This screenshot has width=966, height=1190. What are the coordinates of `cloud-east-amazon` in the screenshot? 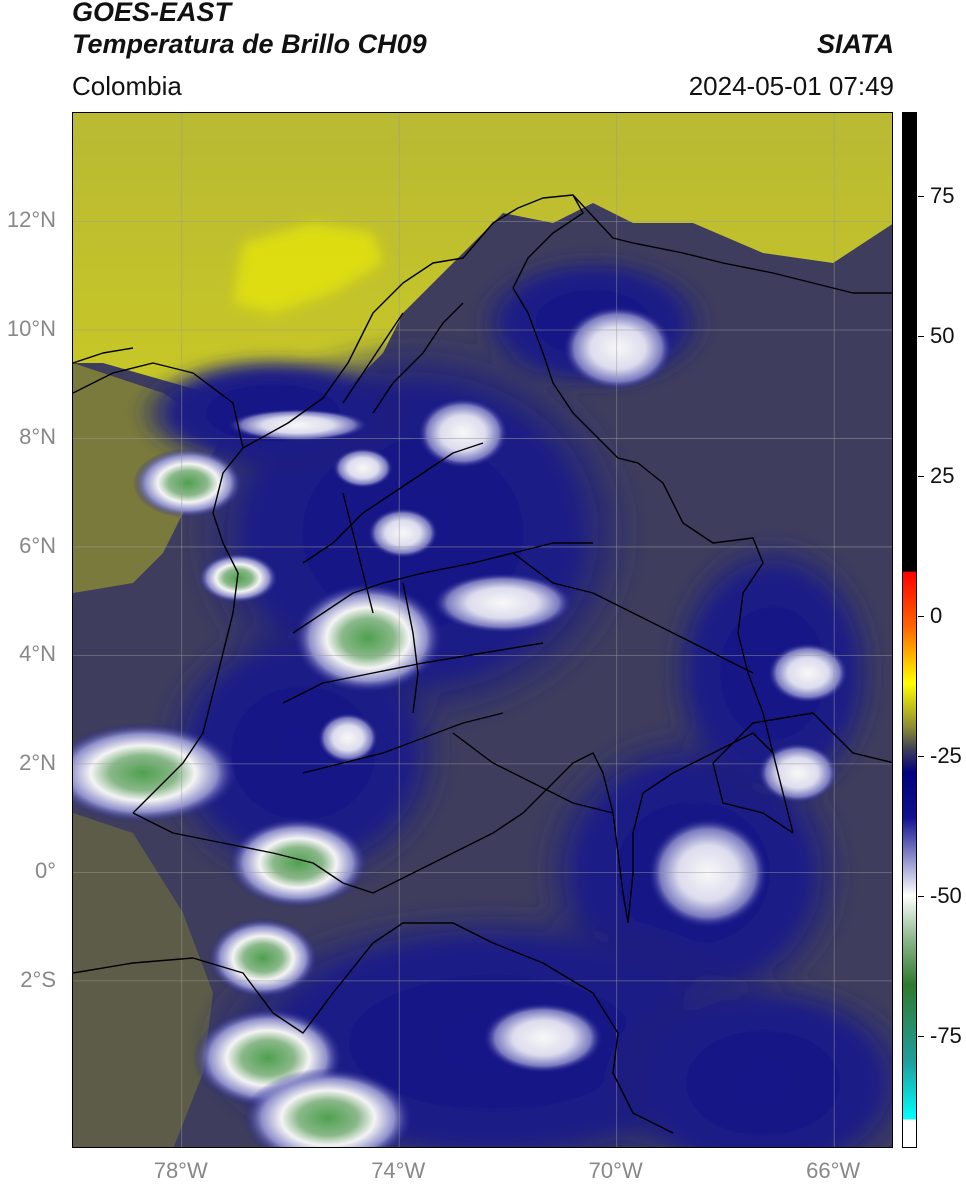 It's located at (708, 873).